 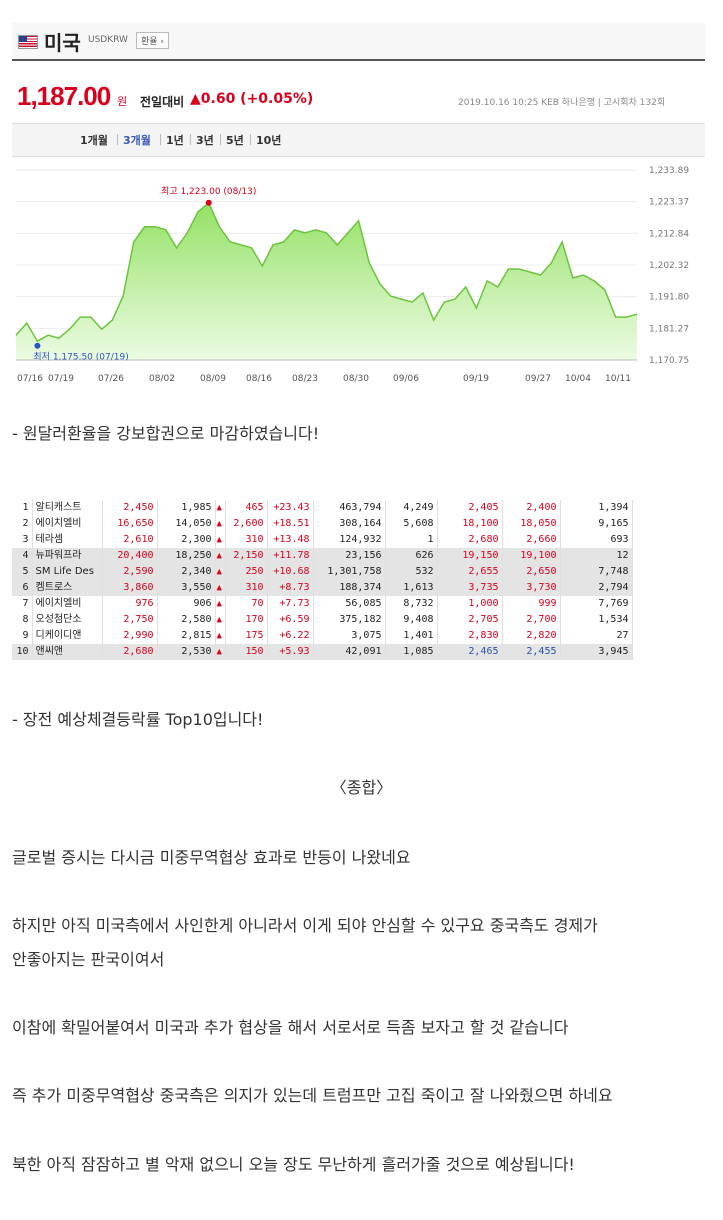 I want to click on cell-c8: 999, so click(x=531, y=604).